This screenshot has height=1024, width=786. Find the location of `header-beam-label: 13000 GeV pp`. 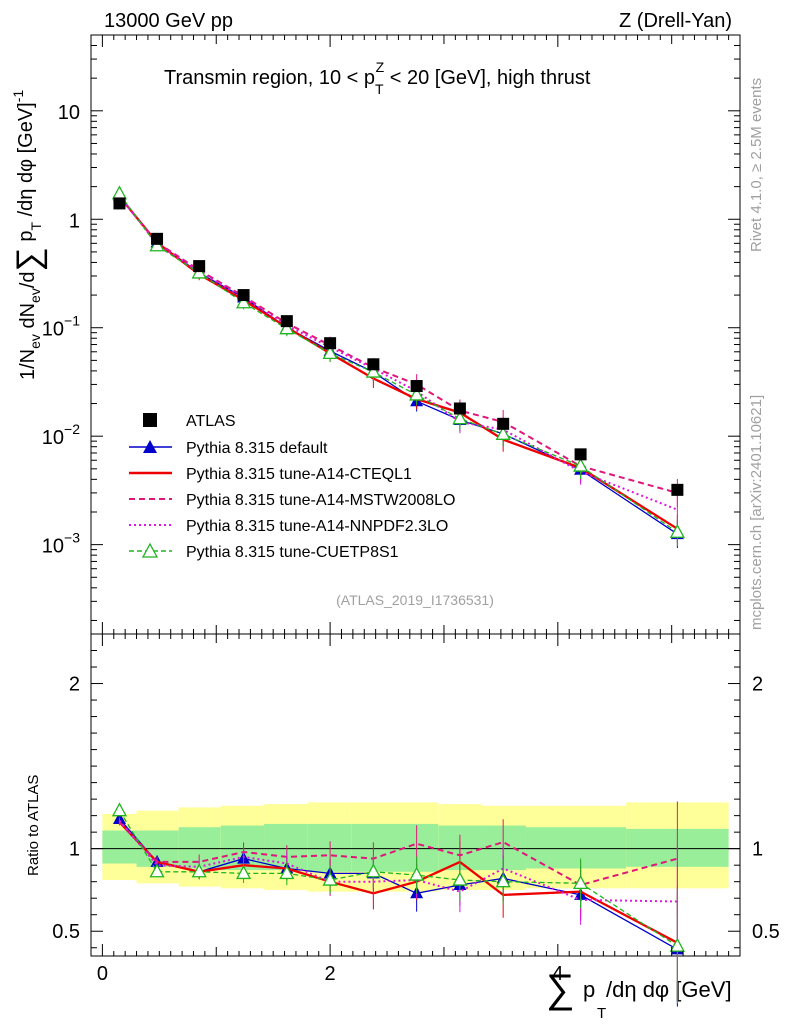

header-beam-label: 13000 GeV pp is located at coordinates (168, 21).